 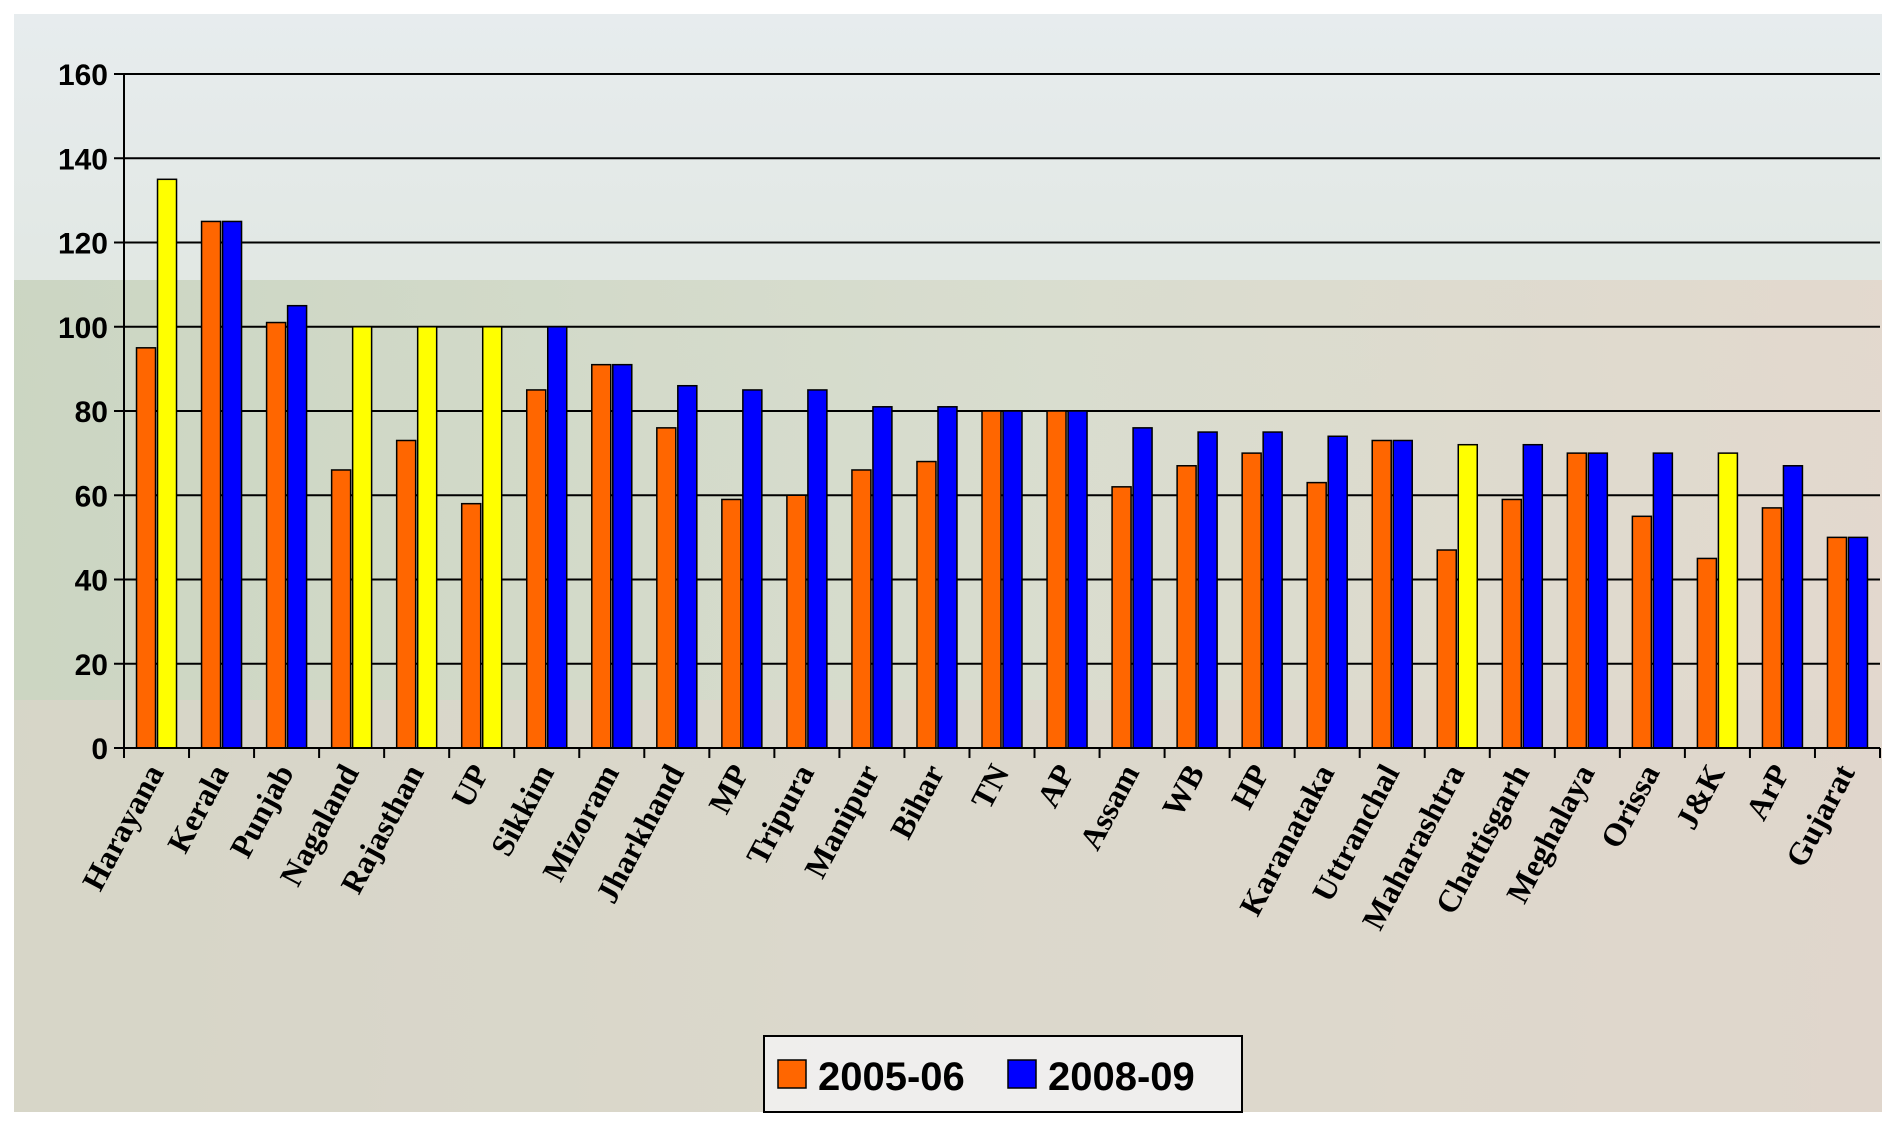 I want to click on bar-2008-09-kerala, so click(x=232, y=484).